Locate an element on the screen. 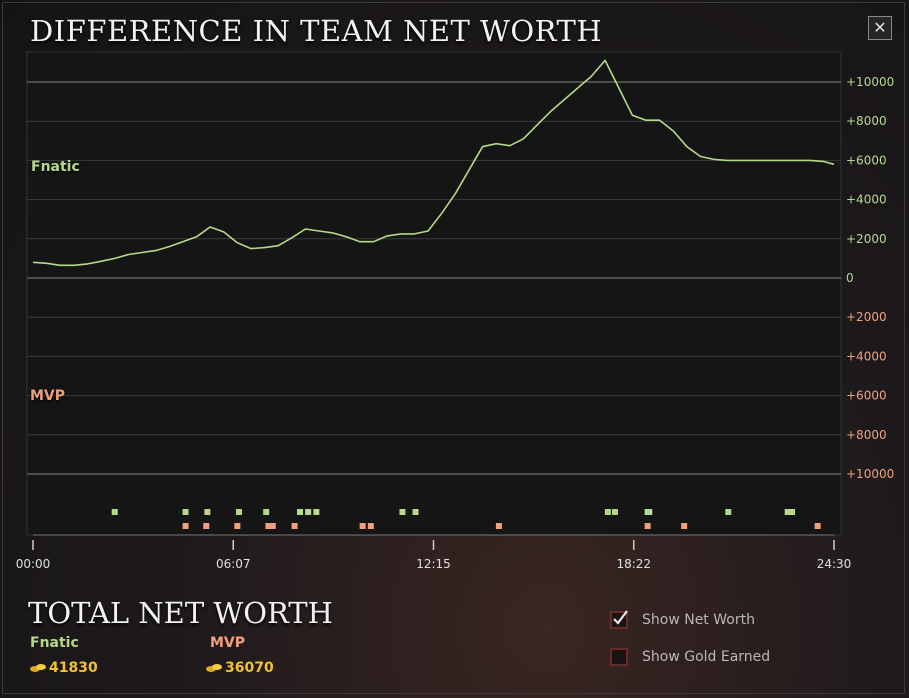 The width and height of the screenshot is (909, 698). x-tick-label: 06:07 is located at coordinates (233, 564).